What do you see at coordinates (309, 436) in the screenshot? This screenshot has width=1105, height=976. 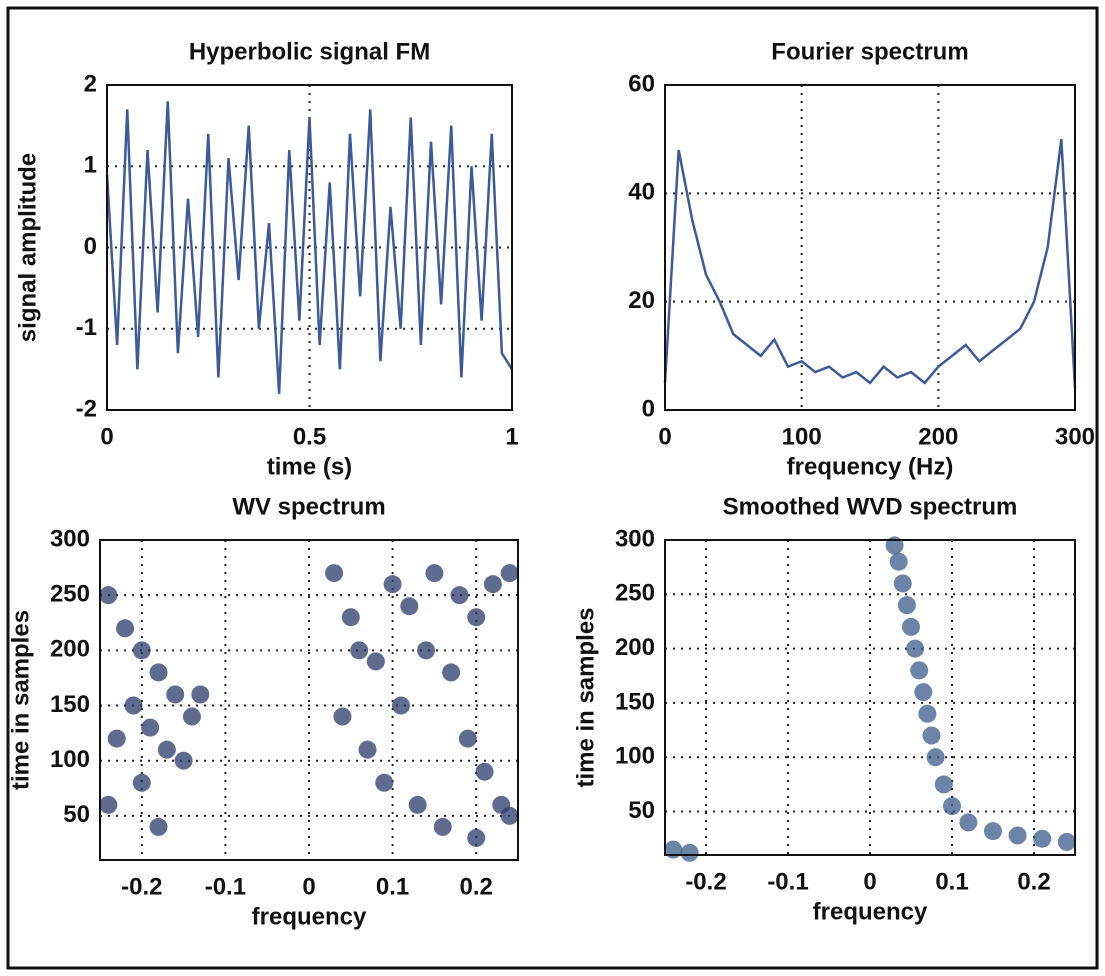 I see `x-tick-label: 0.5` at bounding box center [309, 436].